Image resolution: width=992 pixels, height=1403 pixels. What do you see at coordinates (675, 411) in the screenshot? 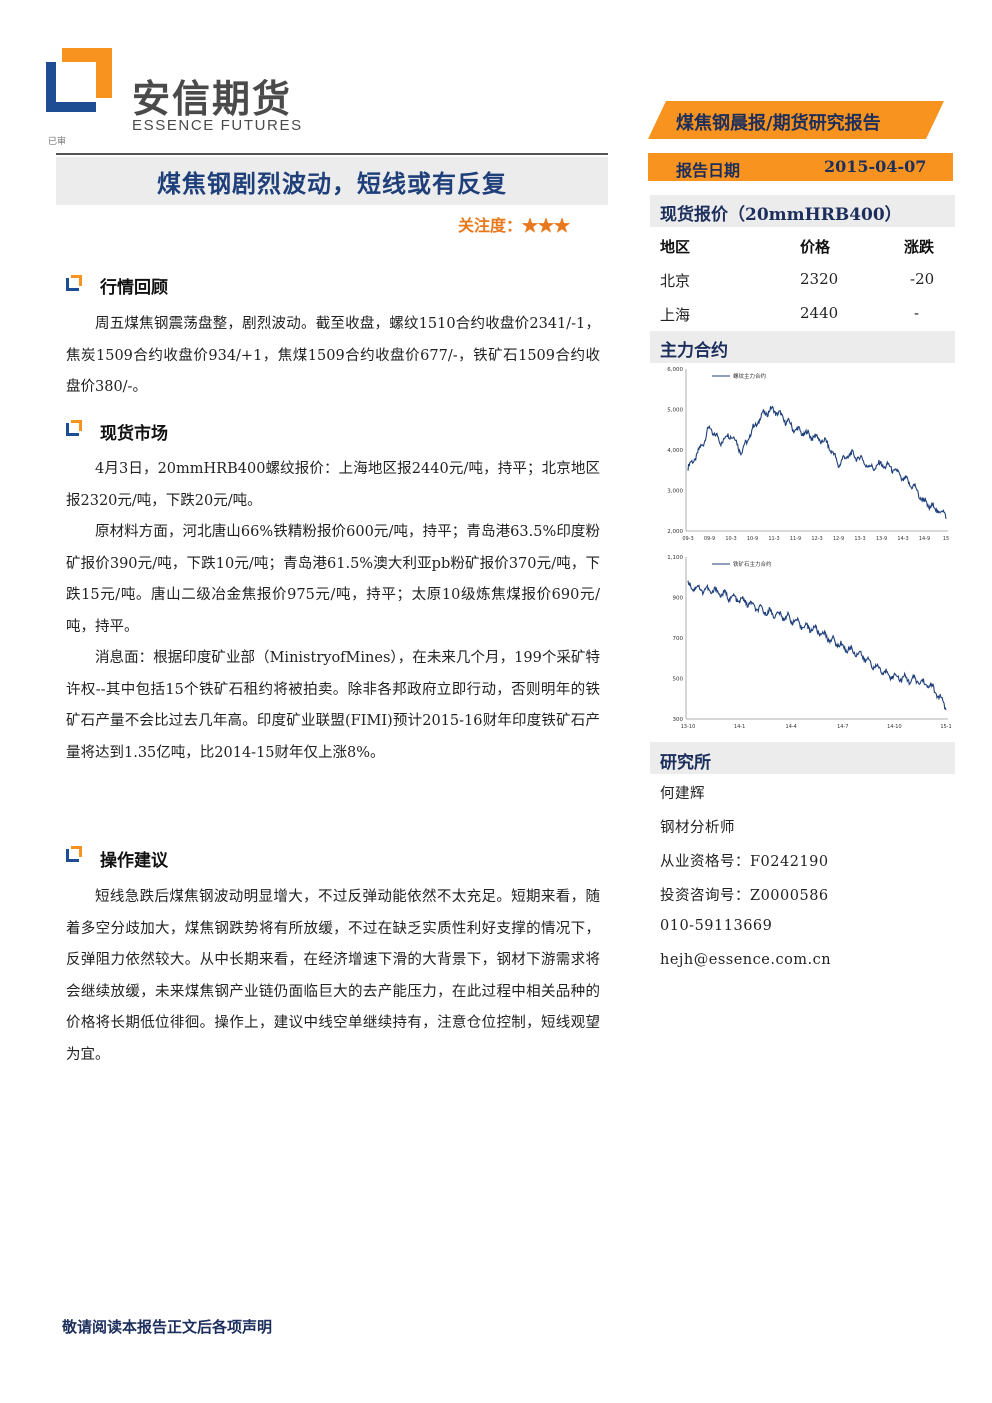
I see `chart-y-tick-label: 5,000` at bounding box center [675, 411].